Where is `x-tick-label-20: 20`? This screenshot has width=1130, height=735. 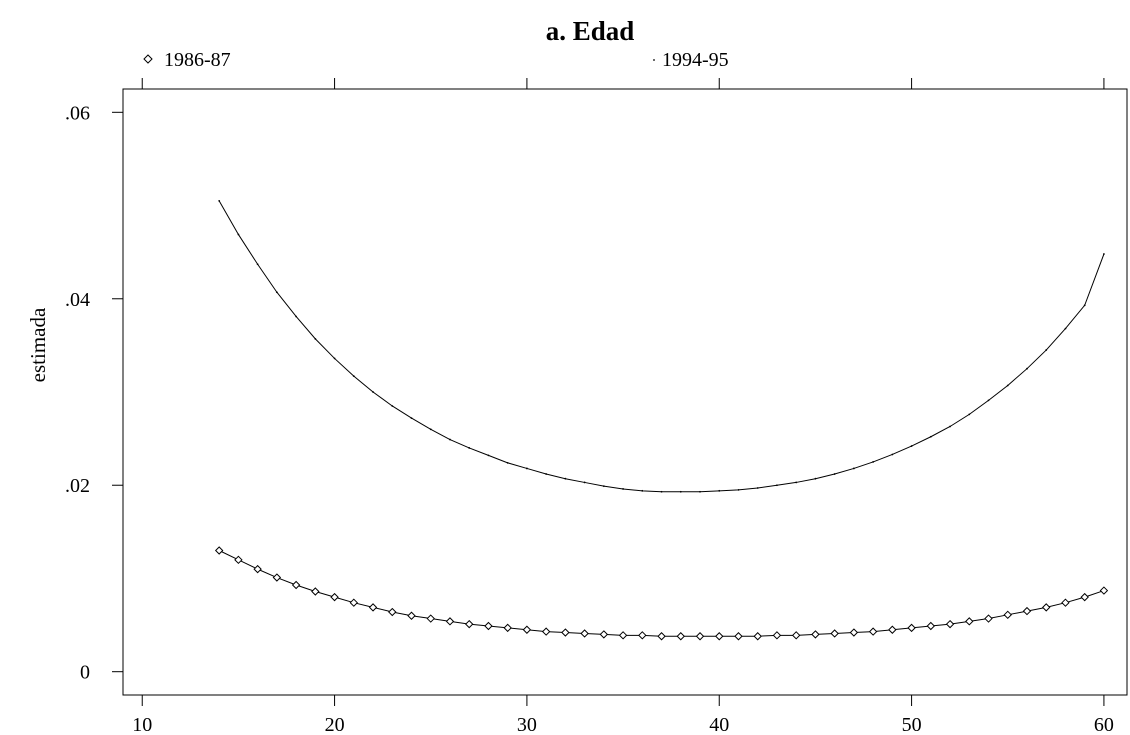 x-tick-label-20: 20 is located at coordinates (335, 724).